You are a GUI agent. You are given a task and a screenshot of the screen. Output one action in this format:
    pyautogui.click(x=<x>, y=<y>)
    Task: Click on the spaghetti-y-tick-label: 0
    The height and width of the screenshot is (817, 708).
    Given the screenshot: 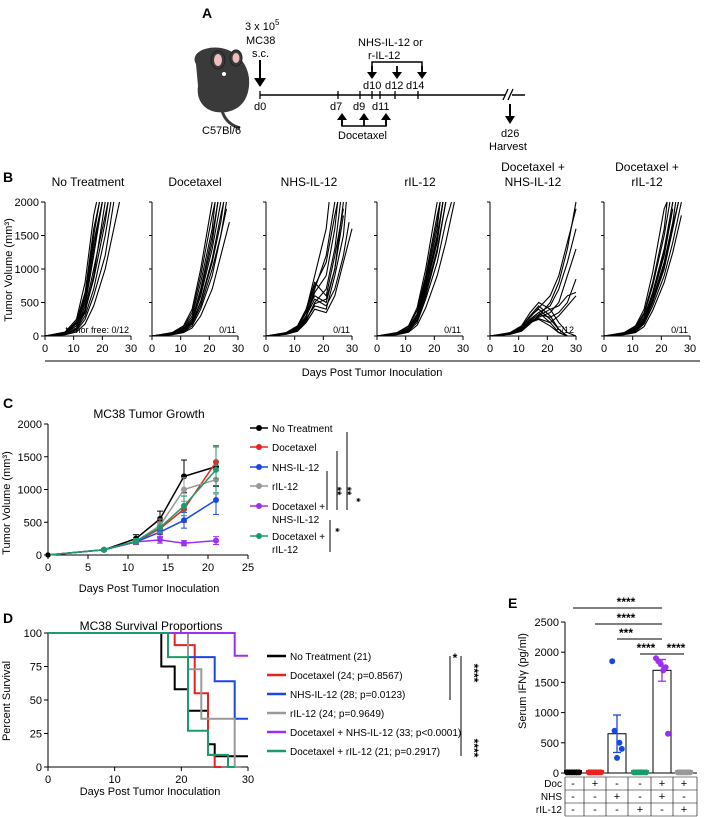 What is the action you would take?
    pyautogui.click(x=36, y=337)
    